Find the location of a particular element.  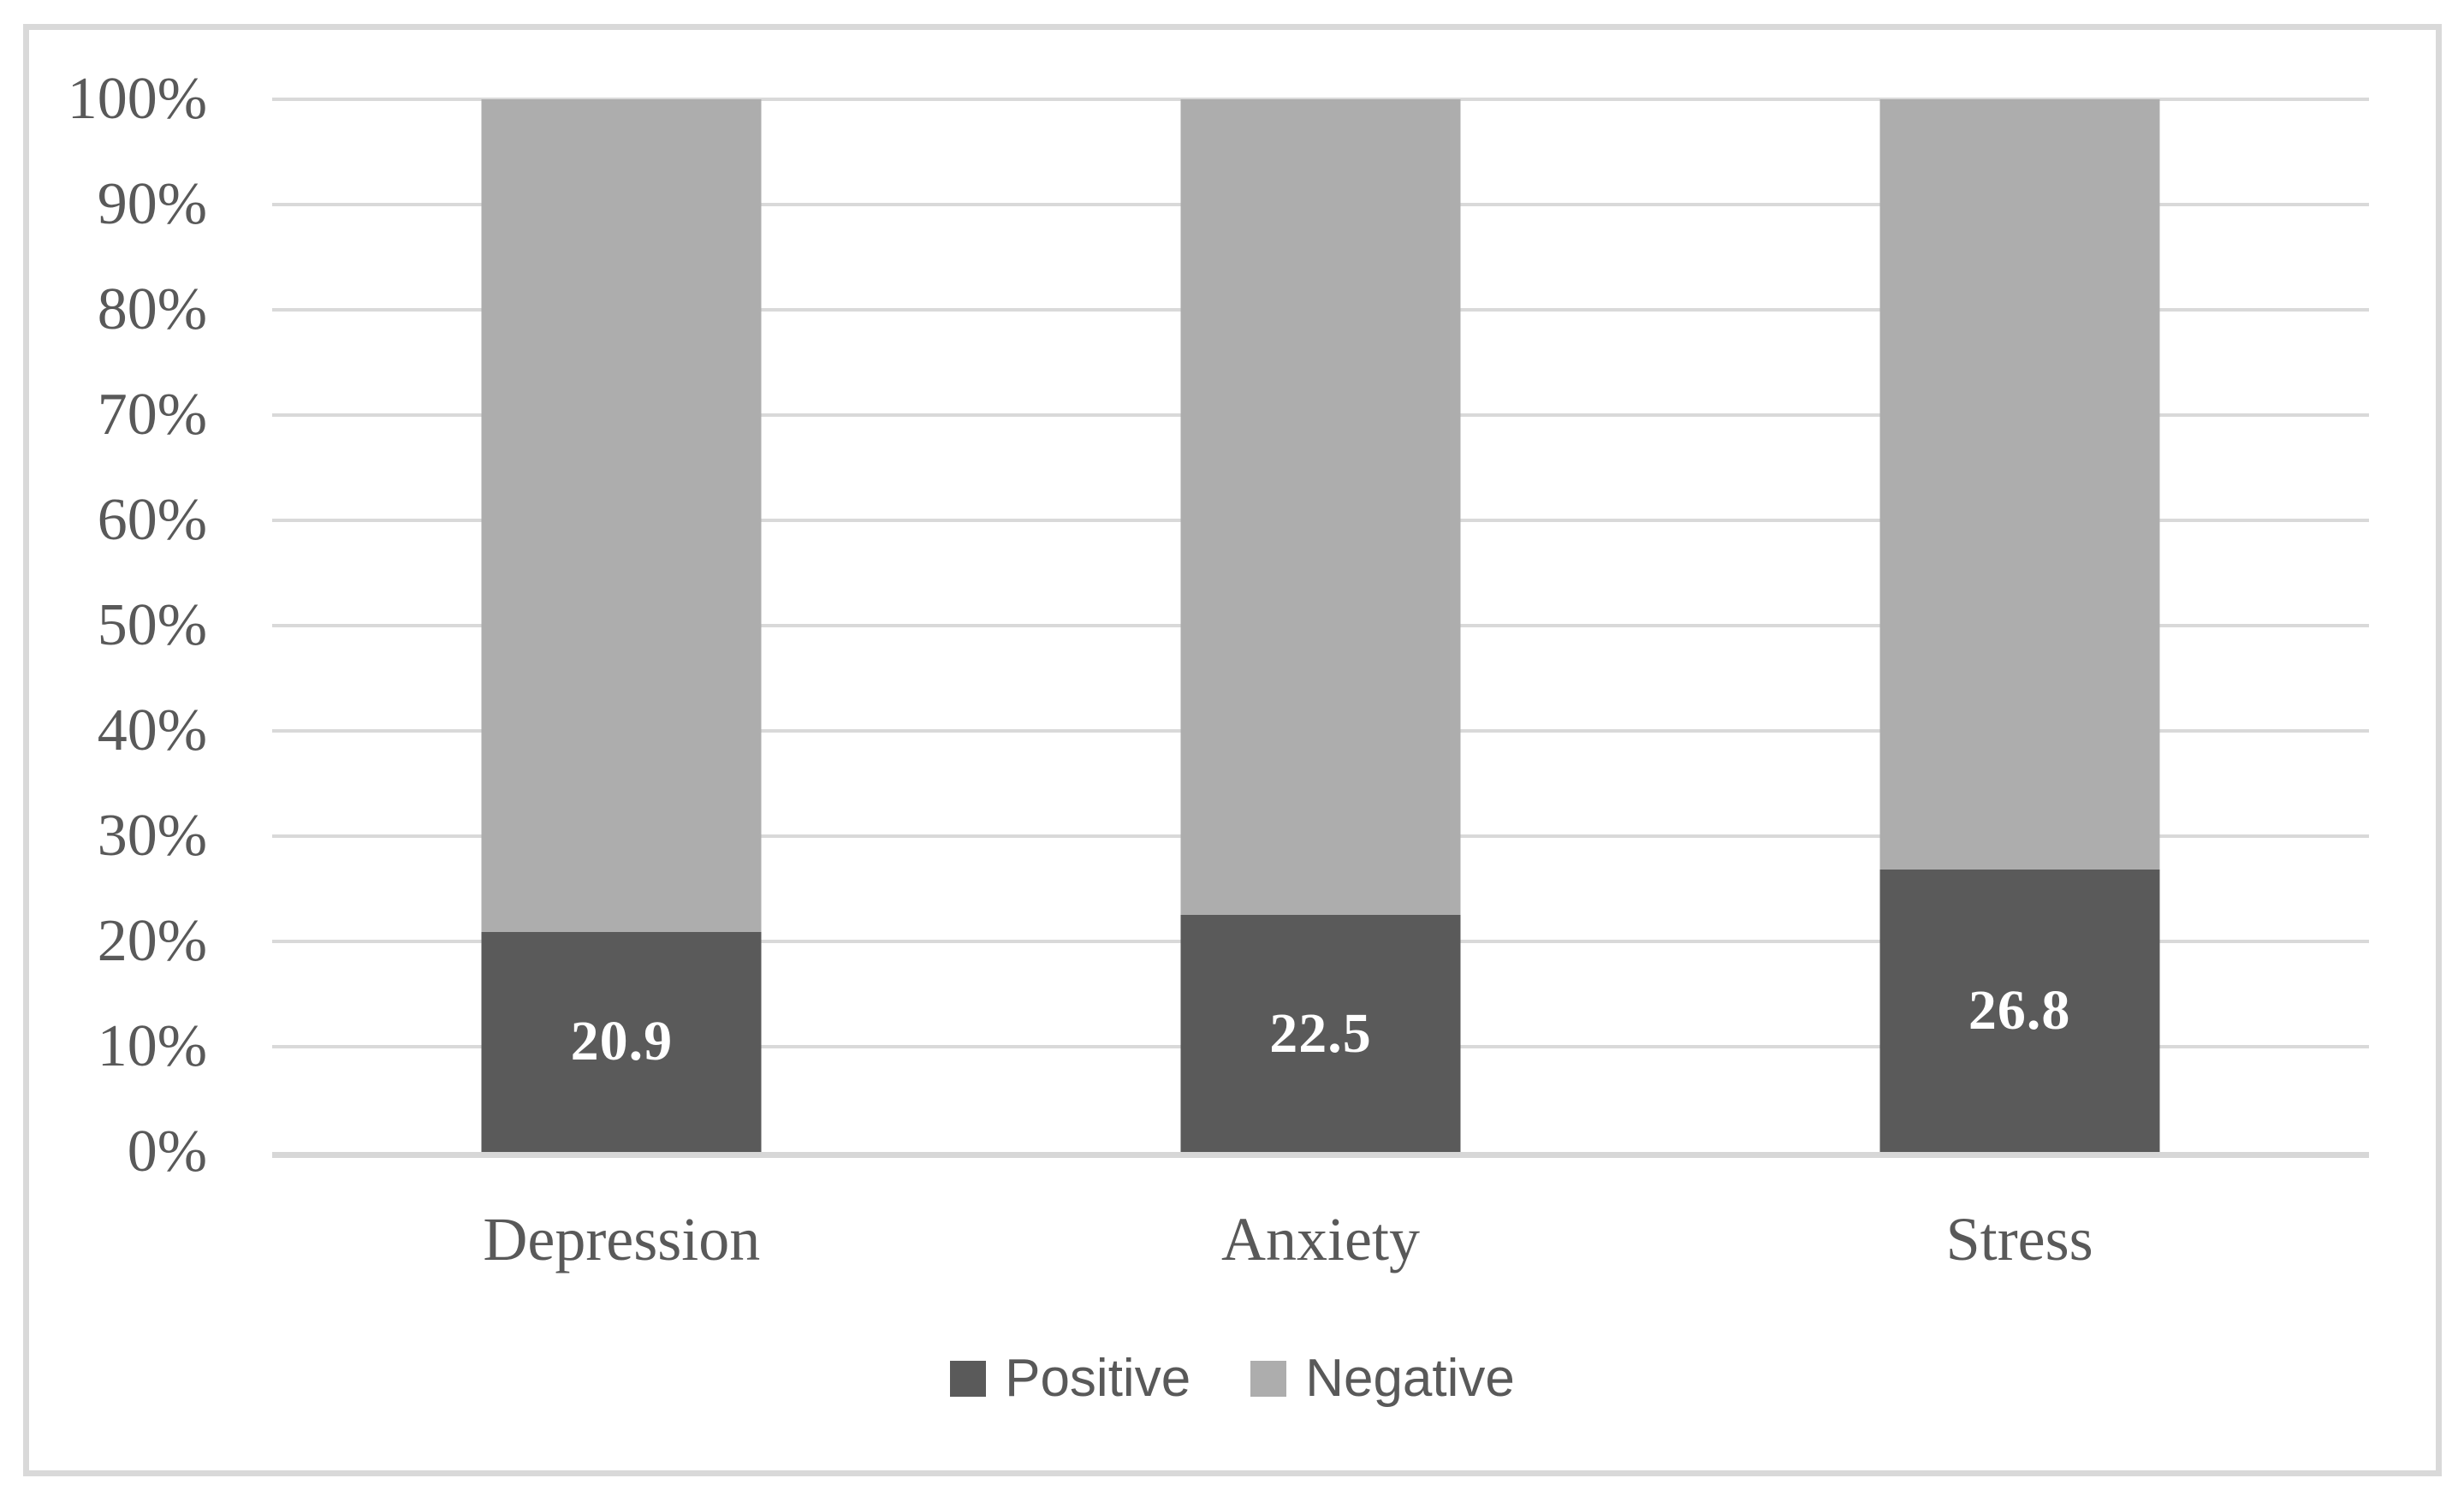

data-label: 20.9 is located at coordinates (622, 1041).